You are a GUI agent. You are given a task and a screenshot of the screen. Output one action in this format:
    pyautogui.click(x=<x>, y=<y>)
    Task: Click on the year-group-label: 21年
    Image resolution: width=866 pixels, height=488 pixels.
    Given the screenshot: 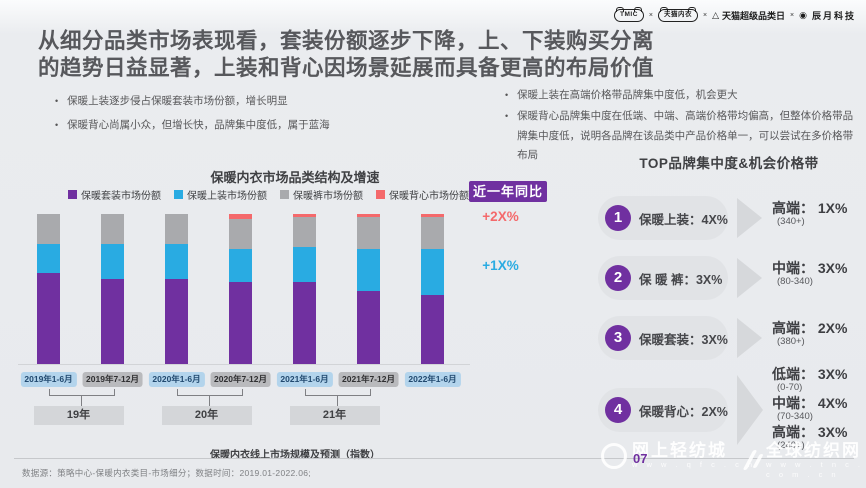 What is the action you would take?
    pyautogui.click(x=334, y=415)
    